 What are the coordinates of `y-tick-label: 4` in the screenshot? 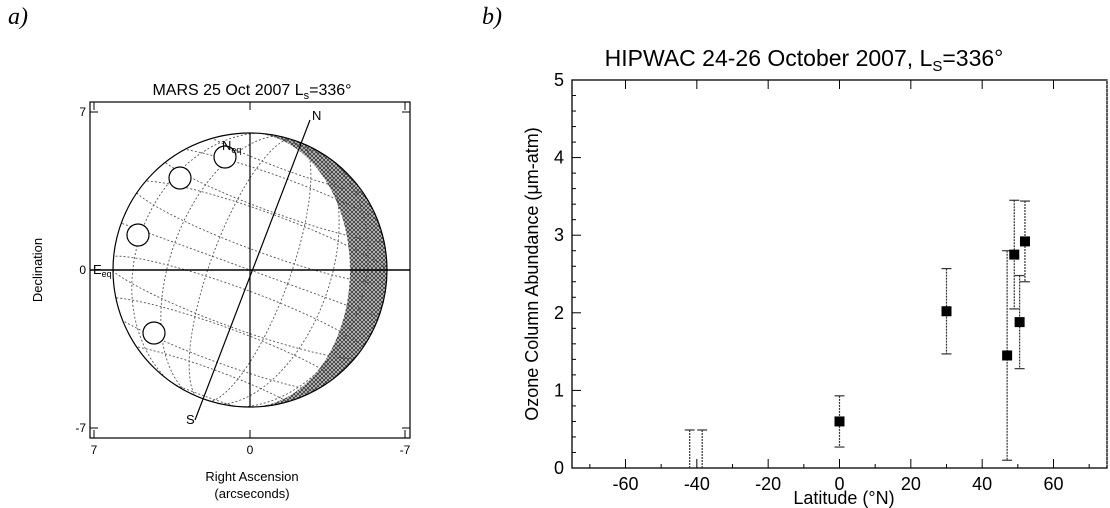 It's located at (559, 158).